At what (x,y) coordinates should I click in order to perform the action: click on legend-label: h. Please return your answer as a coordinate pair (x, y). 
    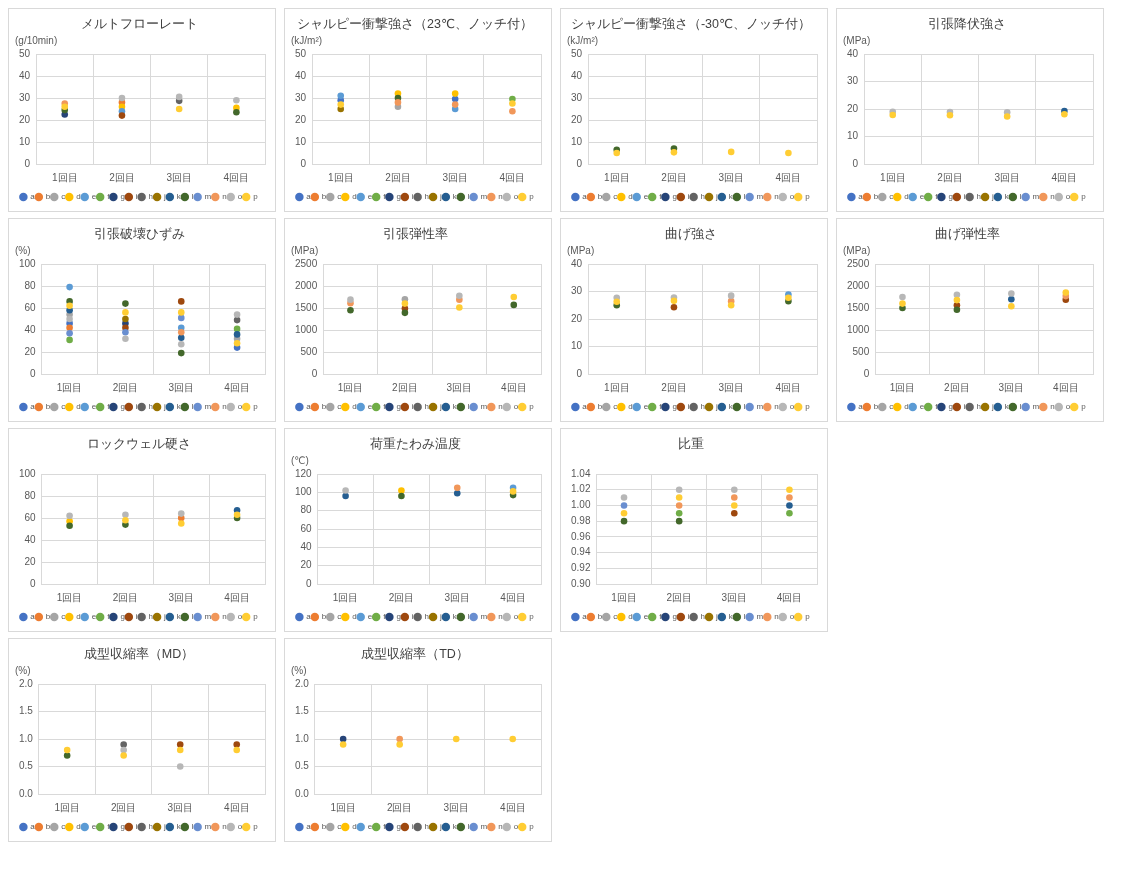
    Looking at the image, I should click on (427, 197).